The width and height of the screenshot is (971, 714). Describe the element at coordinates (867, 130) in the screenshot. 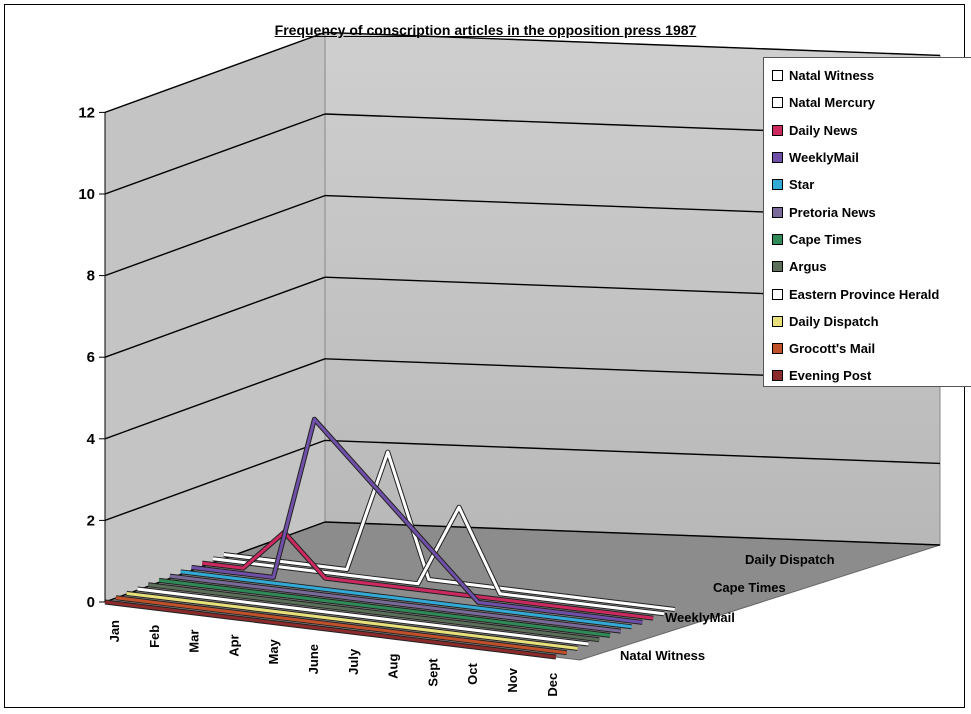

I see `legend-item: Daily News` at that location.